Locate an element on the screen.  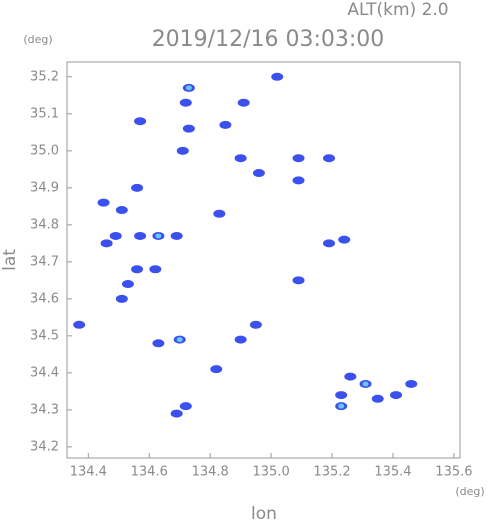
y-tick-label: 34.3 is located at coordinates (44, 409).